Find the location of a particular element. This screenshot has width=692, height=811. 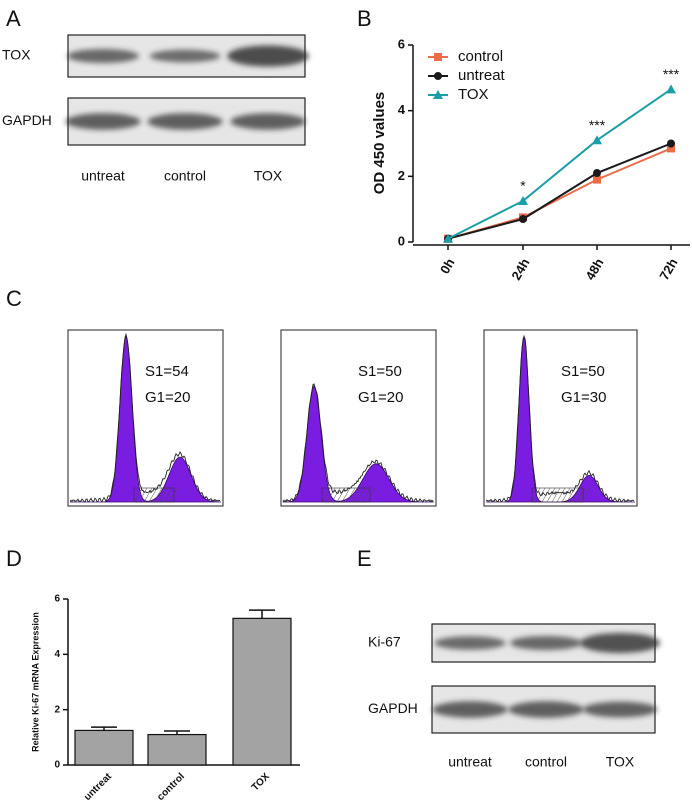

legend-label: control is located at coordinates (480, 56).